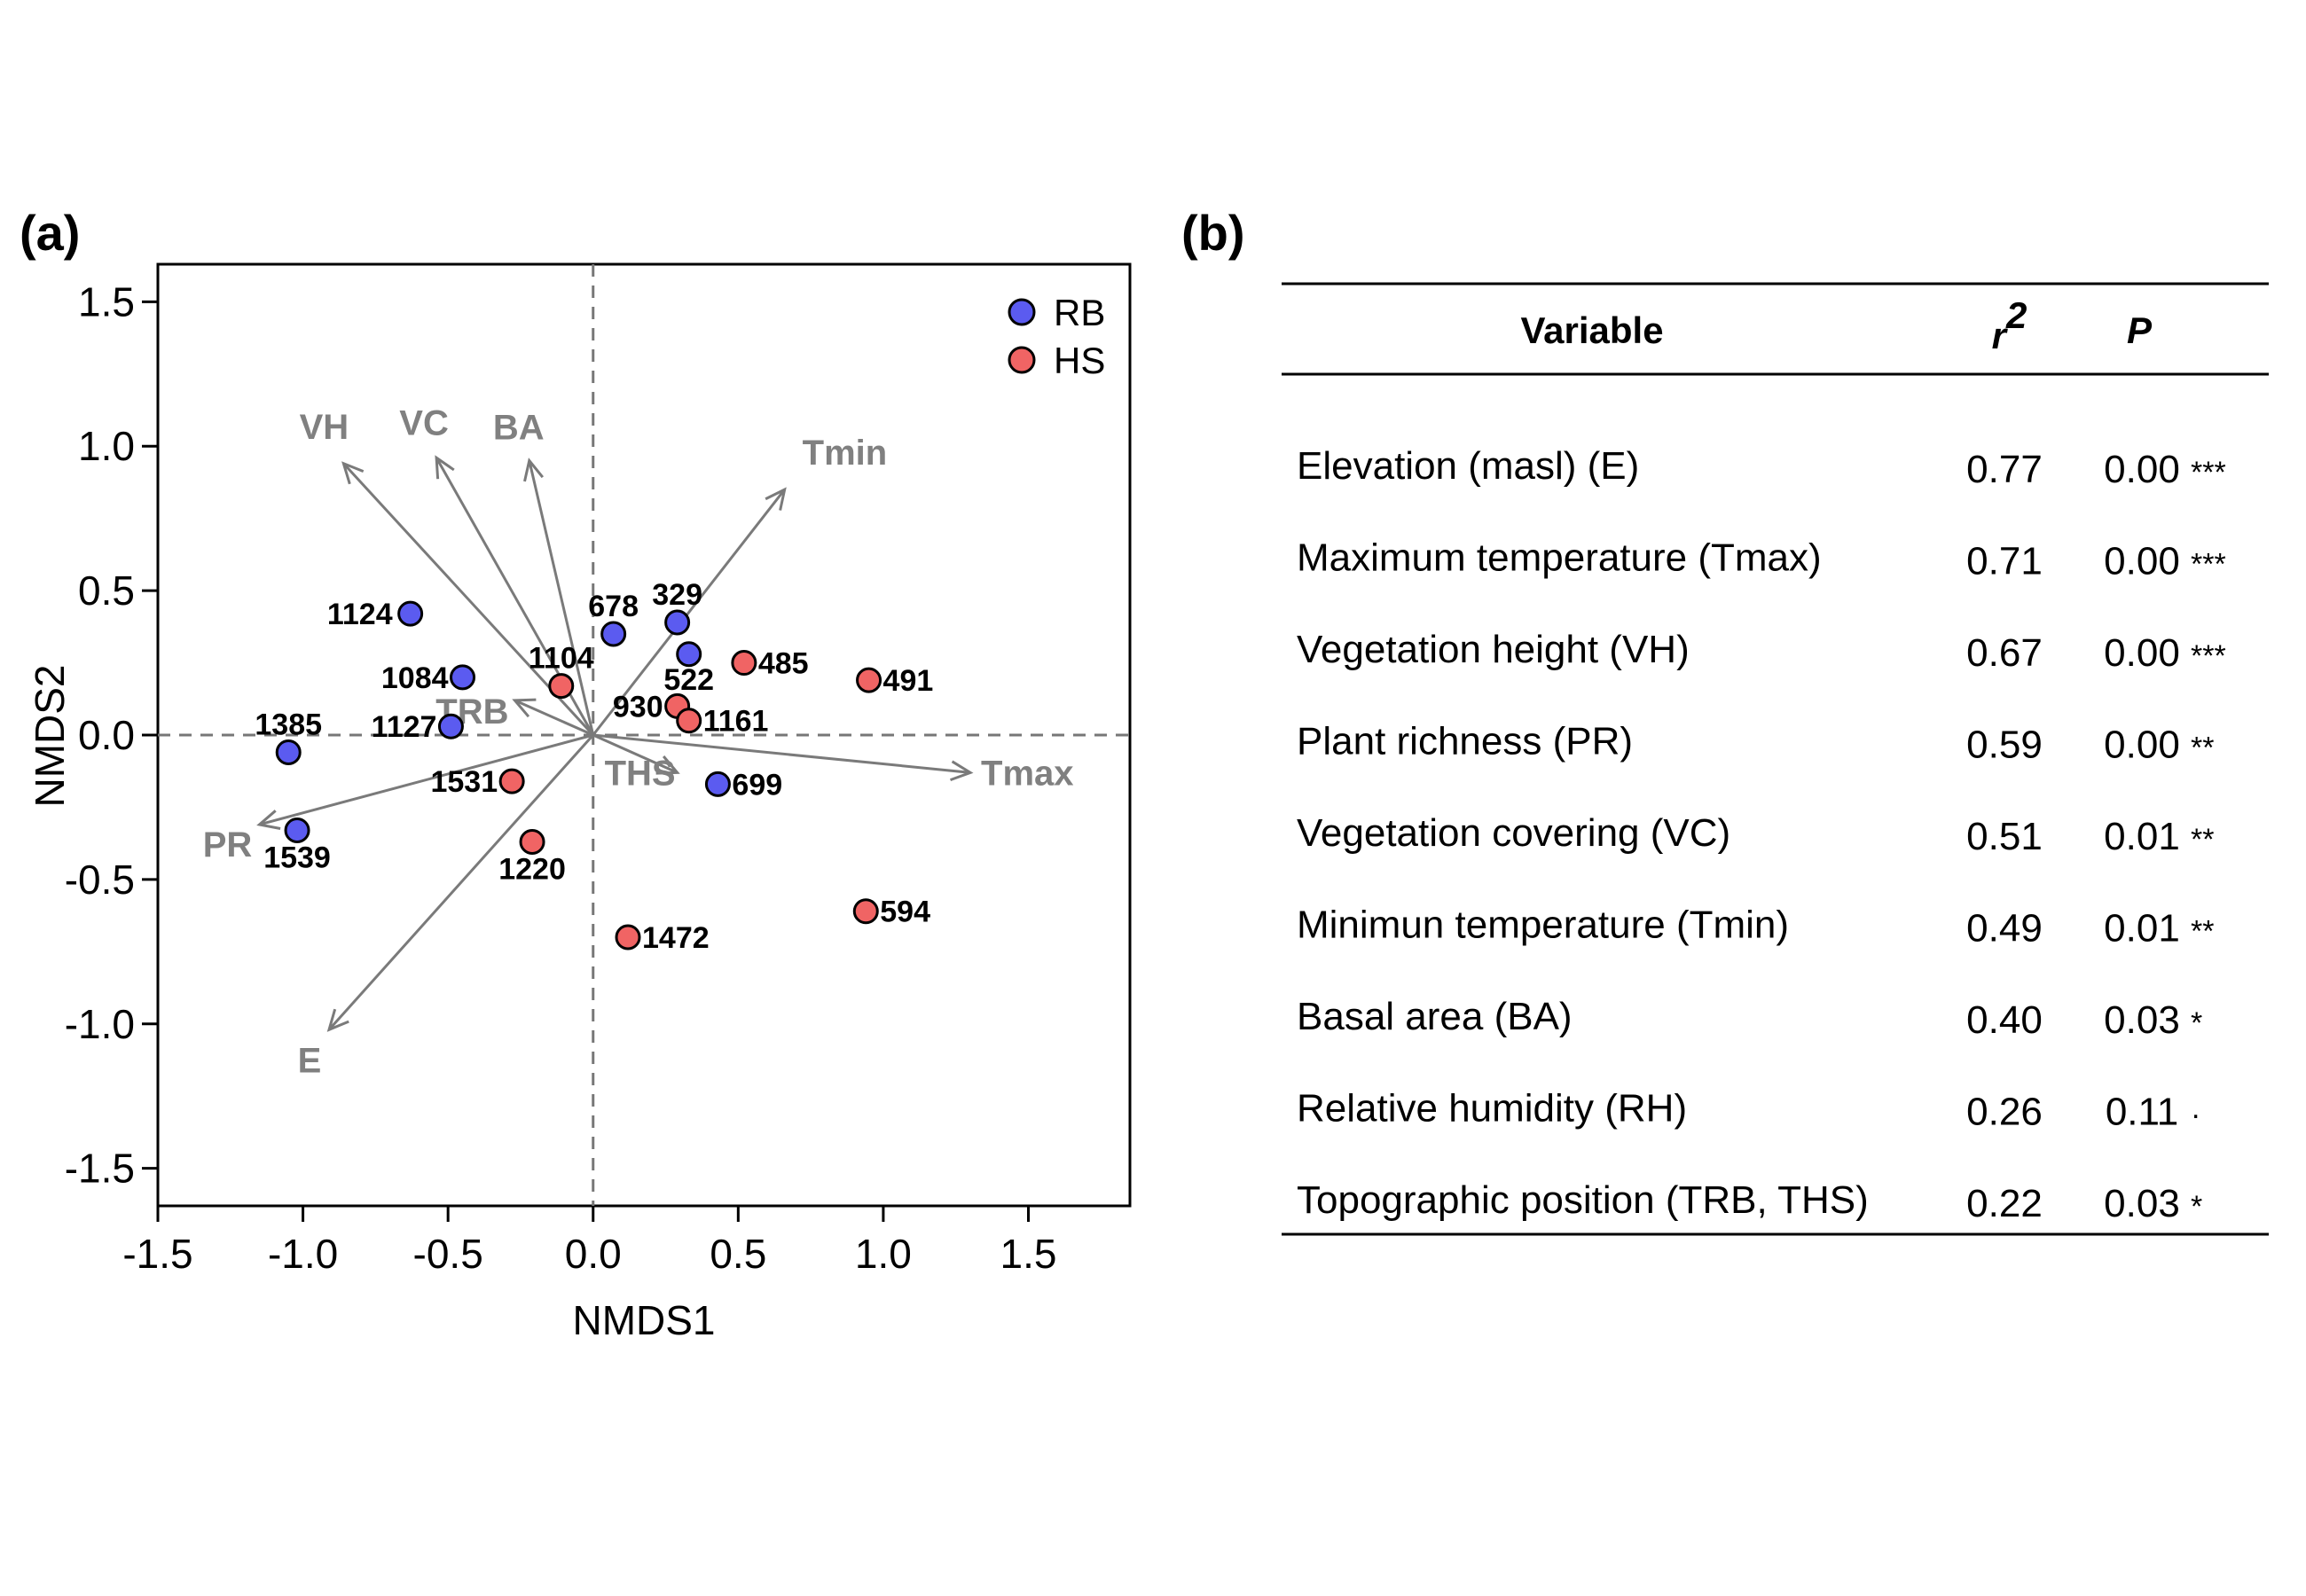 This screenshot has height=1596, width=2306. Describe the element at coordinates (677, 595) in the screenshot. I see `site-label: 329` at that location.